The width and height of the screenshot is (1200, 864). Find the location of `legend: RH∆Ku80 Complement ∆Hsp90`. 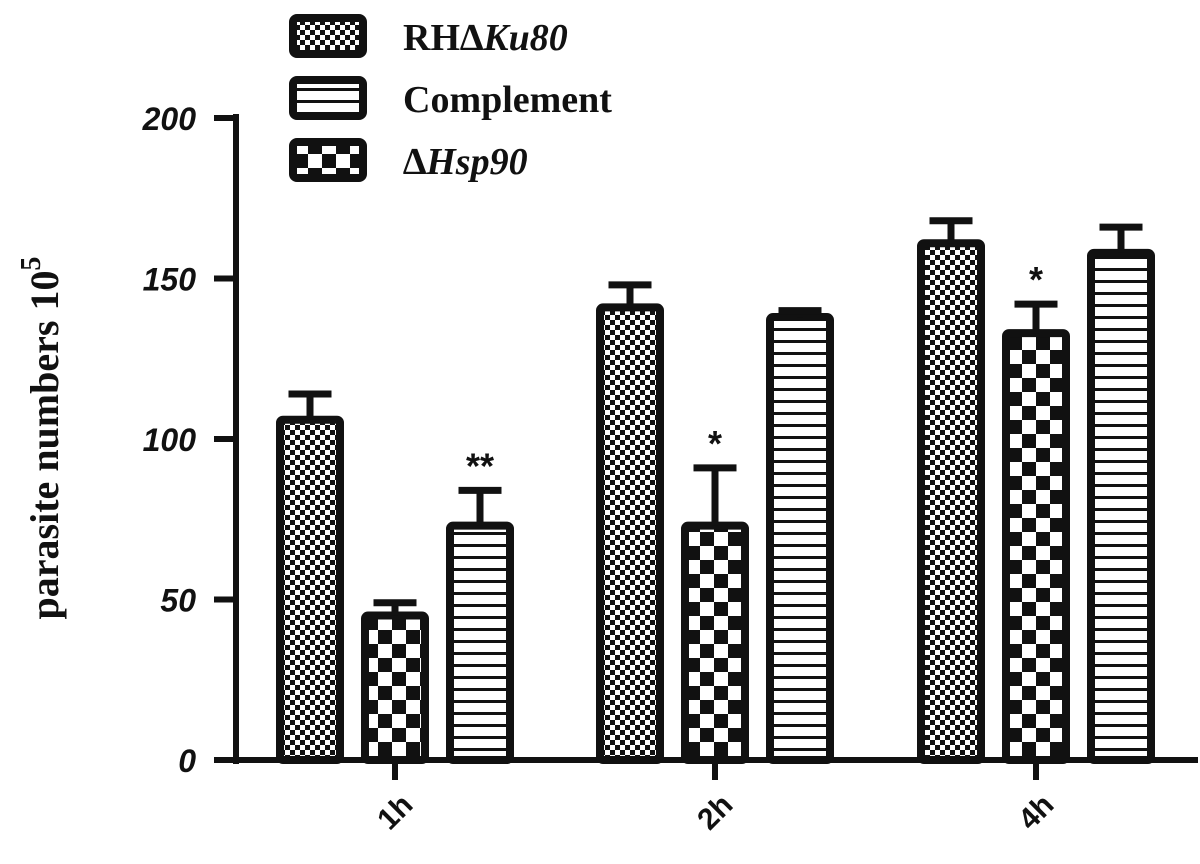

legend: RH∆Ku80 Complement ∆Hsp90 is located at coordinates (450, 98).